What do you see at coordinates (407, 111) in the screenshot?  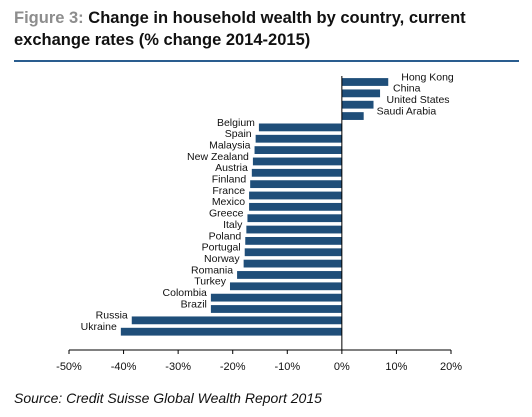 I see `bar-label-saudi-arabia: Saudi Arabia` at bounding box center [407, 111].